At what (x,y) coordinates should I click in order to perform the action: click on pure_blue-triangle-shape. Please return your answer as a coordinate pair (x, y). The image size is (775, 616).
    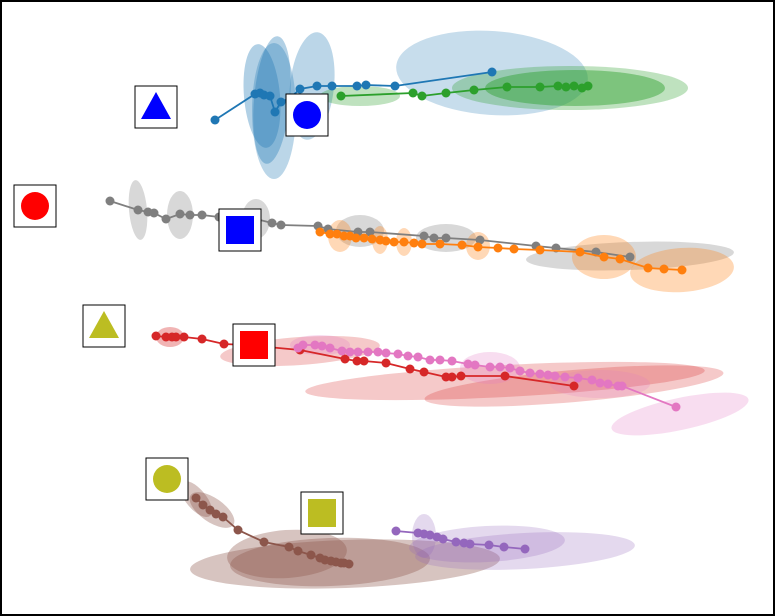
    Looking at the image, I should click on (156, 105).